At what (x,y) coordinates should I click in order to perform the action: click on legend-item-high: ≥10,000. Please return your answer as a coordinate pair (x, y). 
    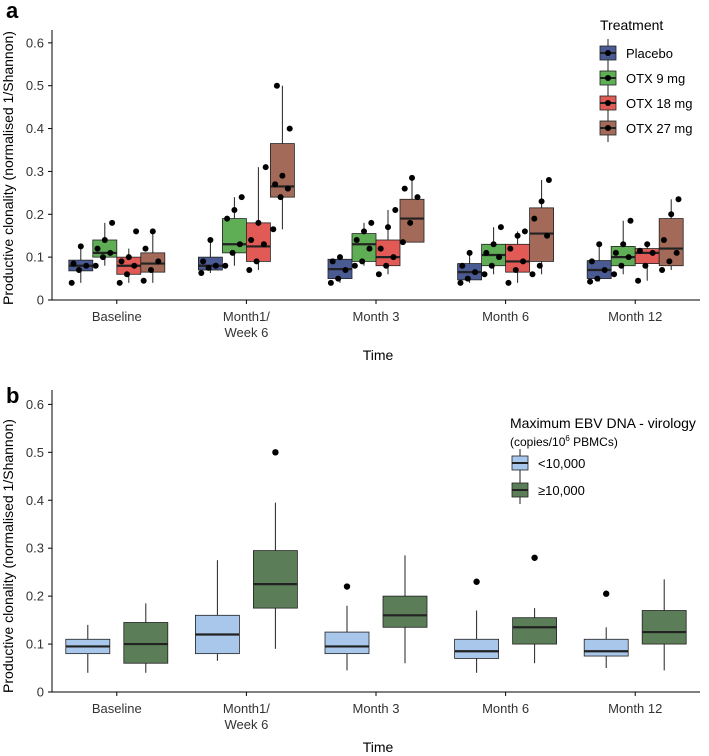
    Looking at the image, I should click on (548, 490).